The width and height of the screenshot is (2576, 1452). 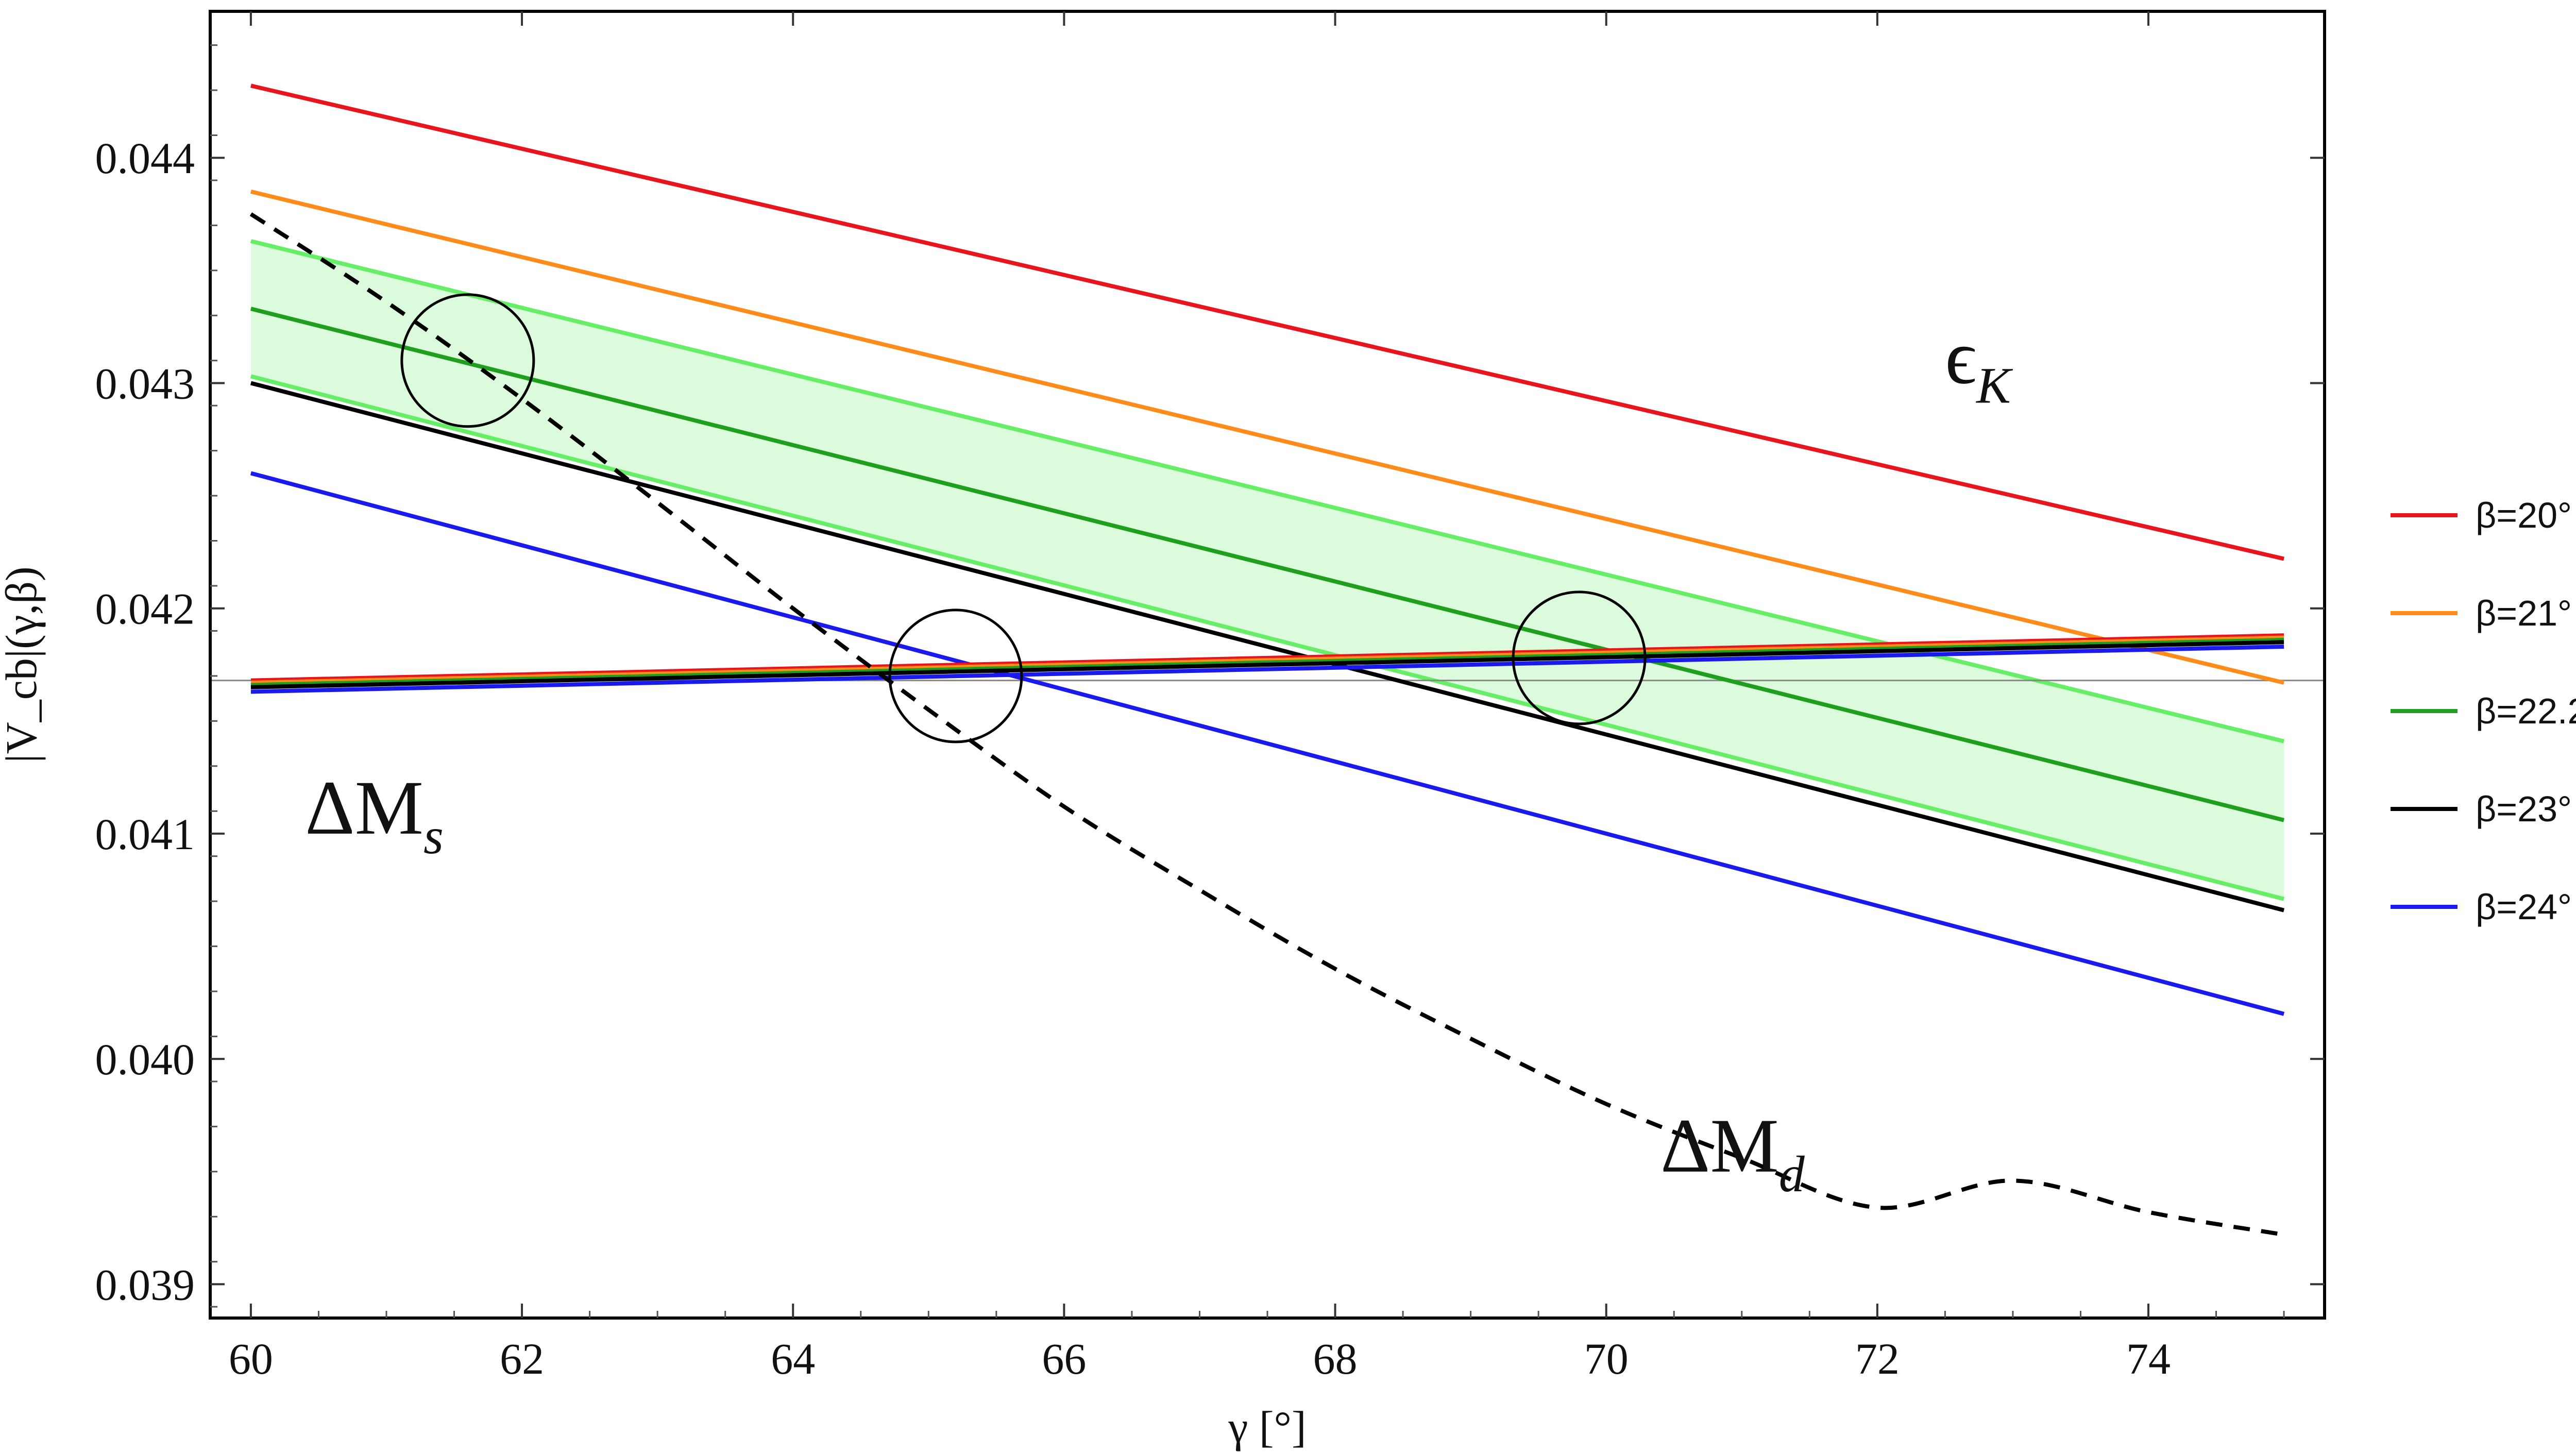 I want to click on legend-label-3: β=23°, so click(x=2524, y=809).